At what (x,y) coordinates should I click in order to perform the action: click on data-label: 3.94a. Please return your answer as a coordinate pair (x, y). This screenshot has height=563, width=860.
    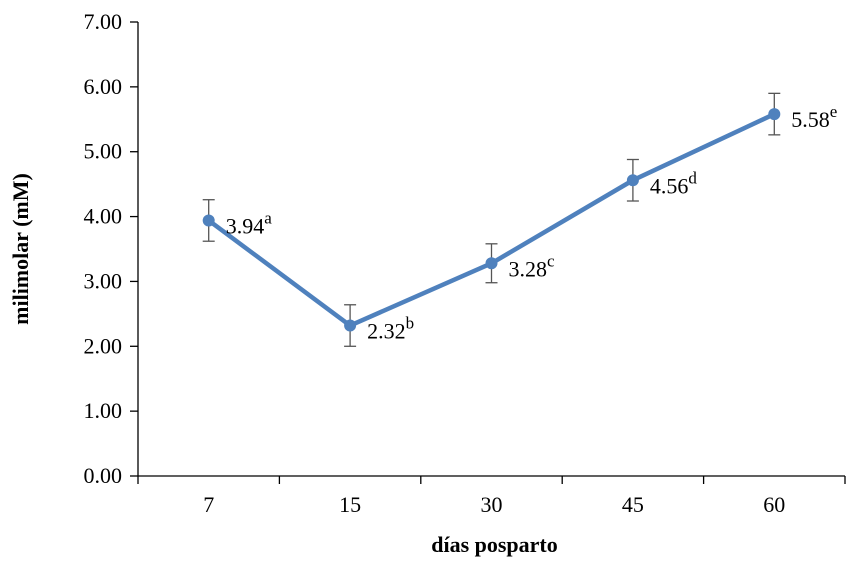
    Looking at the image, I should click on (249, 223).